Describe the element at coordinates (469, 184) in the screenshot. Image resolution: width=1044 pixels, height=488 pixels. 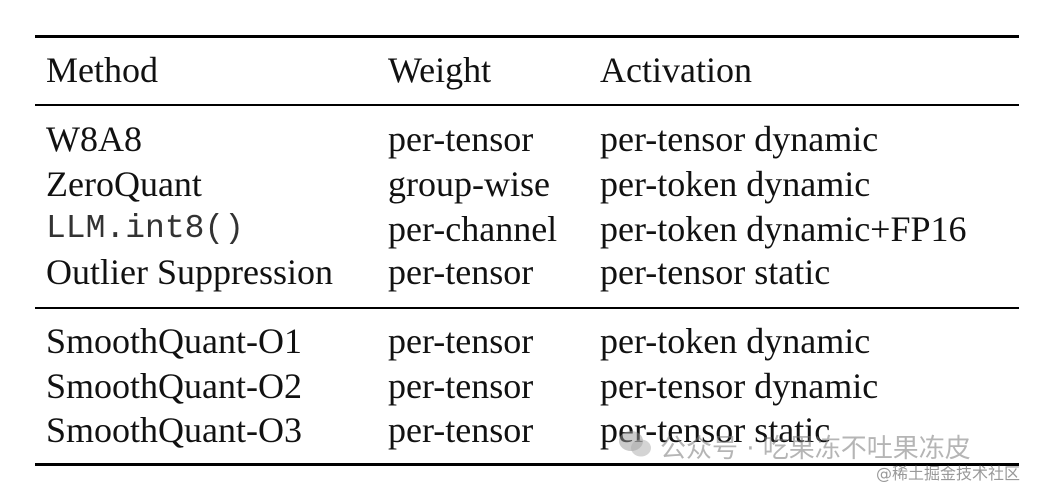
I see `weight-cell: group-wise` at that location.